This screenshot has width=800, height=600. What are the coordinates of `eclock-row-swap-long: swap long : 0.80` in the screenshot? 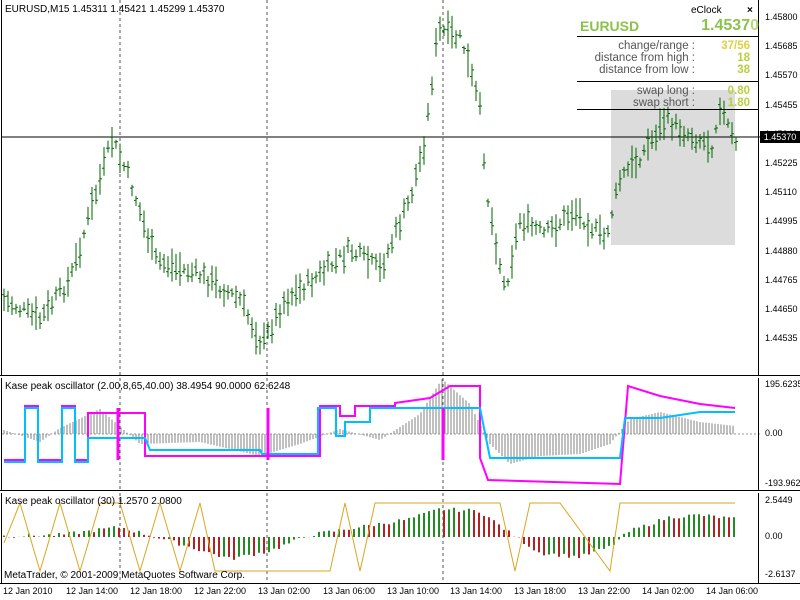 It's located at (668, 91).